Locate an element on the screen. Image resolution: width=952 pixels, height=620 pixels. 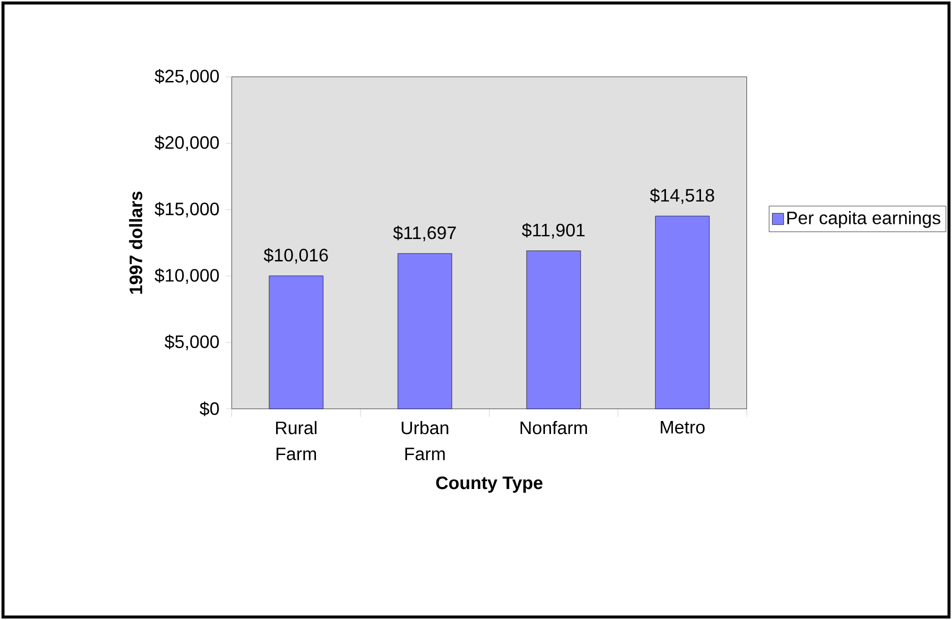
y-tick-label: $20,000 is located at coordinates (186, 143).